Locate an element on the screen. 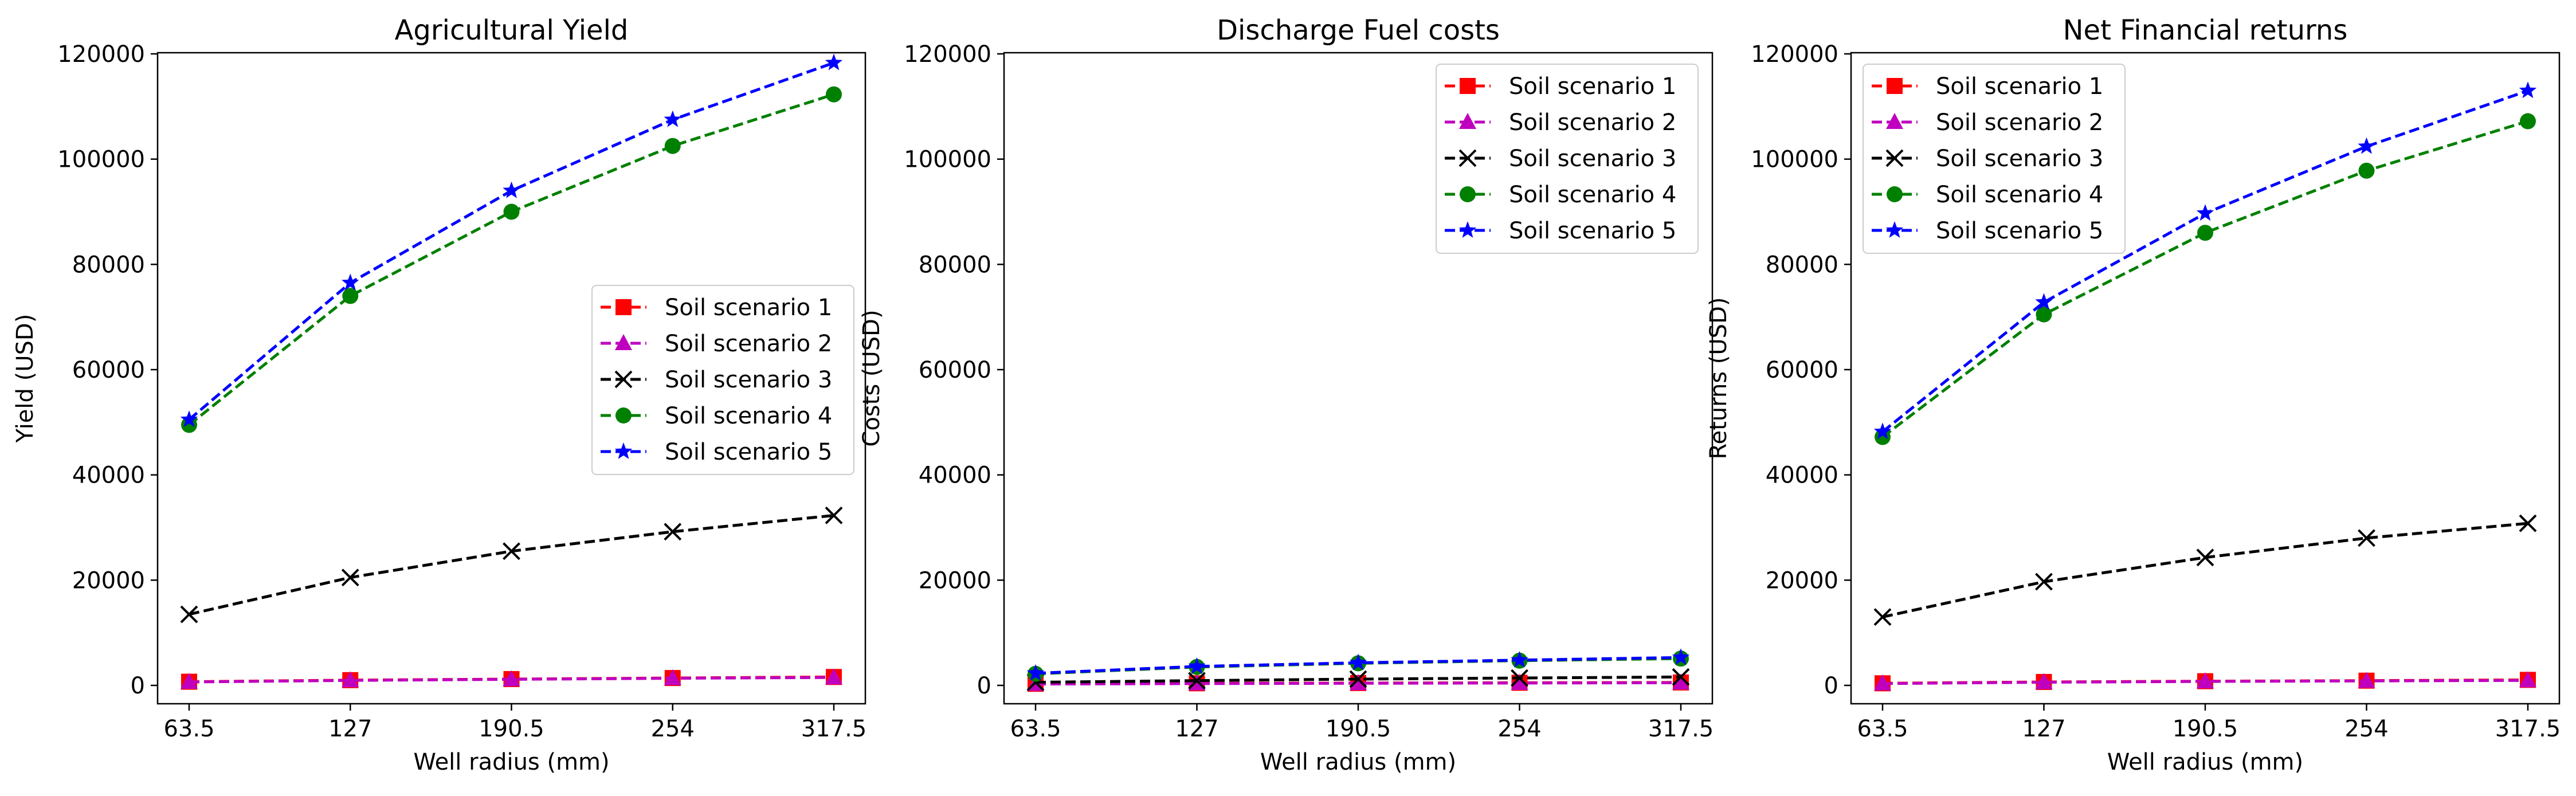  series-line is located at coordinates (511, 564).